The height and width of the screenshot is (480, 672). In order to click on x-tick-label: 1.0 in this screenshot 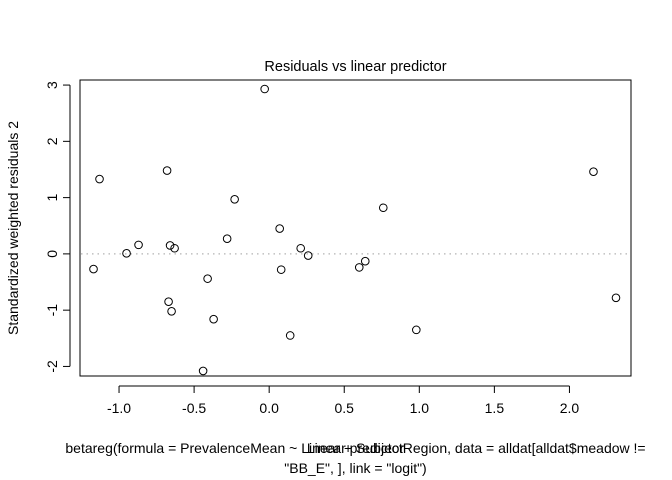, I will do `click(420, 408)`.